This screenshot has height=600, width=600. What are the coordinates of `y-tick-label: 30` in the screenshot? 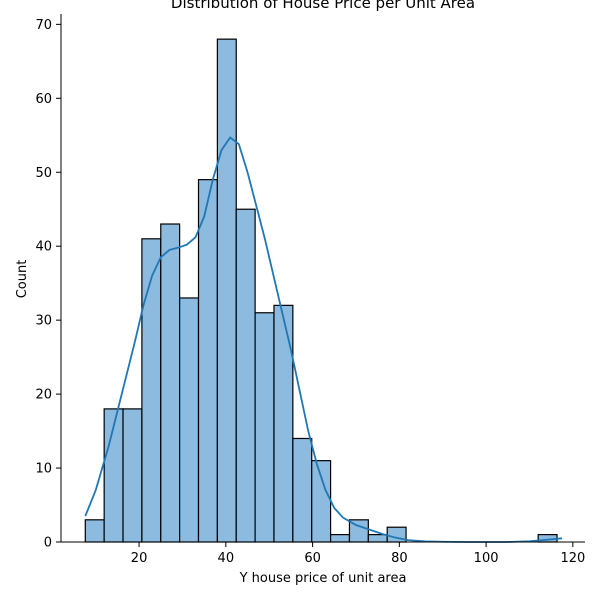 It's located at (43, 321).